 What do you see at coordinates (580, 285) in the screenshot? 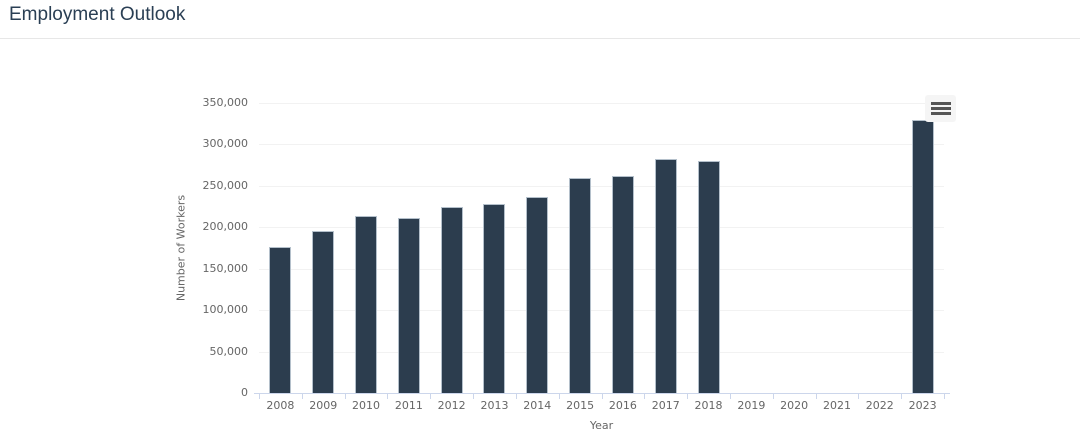
I see `bar-2015` at bounding box center [580, 285].